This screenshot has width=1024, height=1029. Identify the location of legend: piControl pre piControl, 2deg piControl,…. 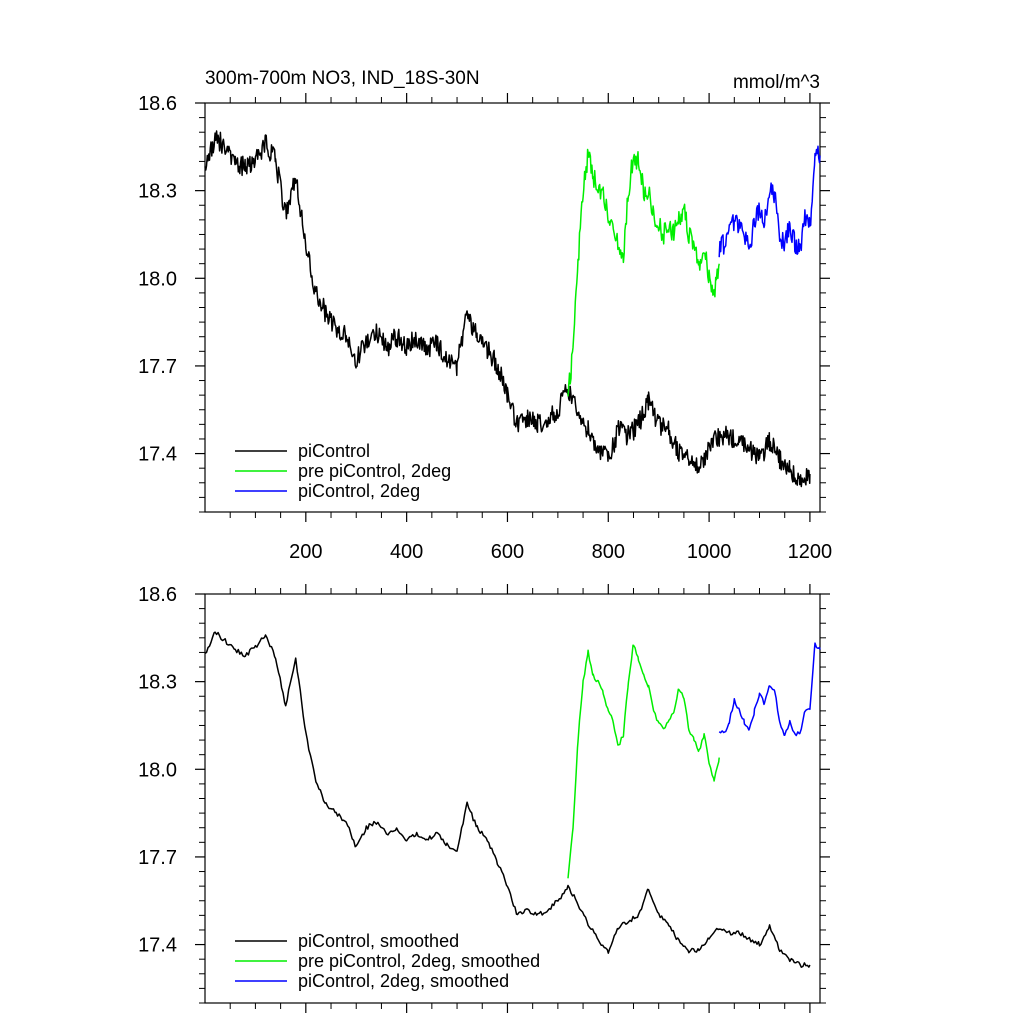
(343, 471).